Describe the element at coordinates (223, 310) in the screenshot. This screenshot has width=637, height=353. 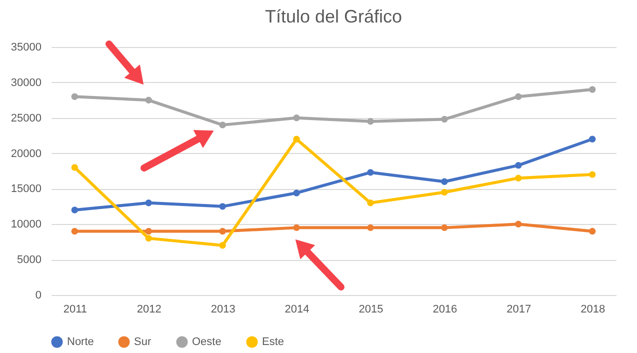
I see `x-tick-label: 2013` at that location.